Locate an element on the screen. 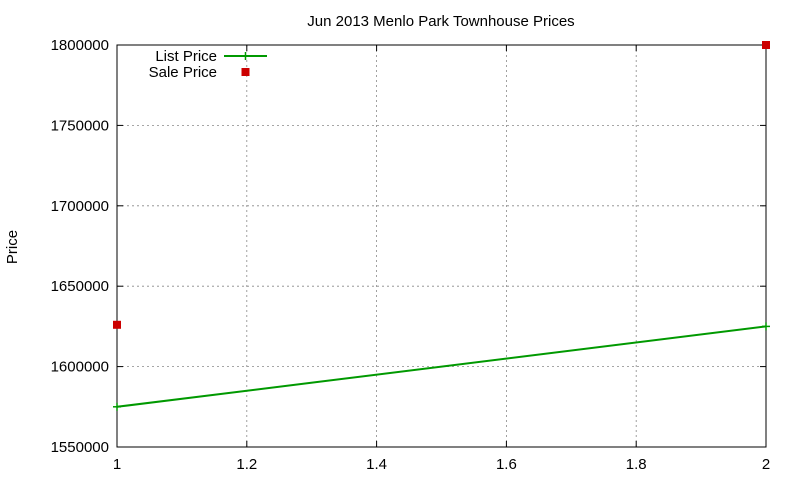 This screenshot has height=485, width=800. x-tick-label: 1.8 is located at coordinates (636, 464).